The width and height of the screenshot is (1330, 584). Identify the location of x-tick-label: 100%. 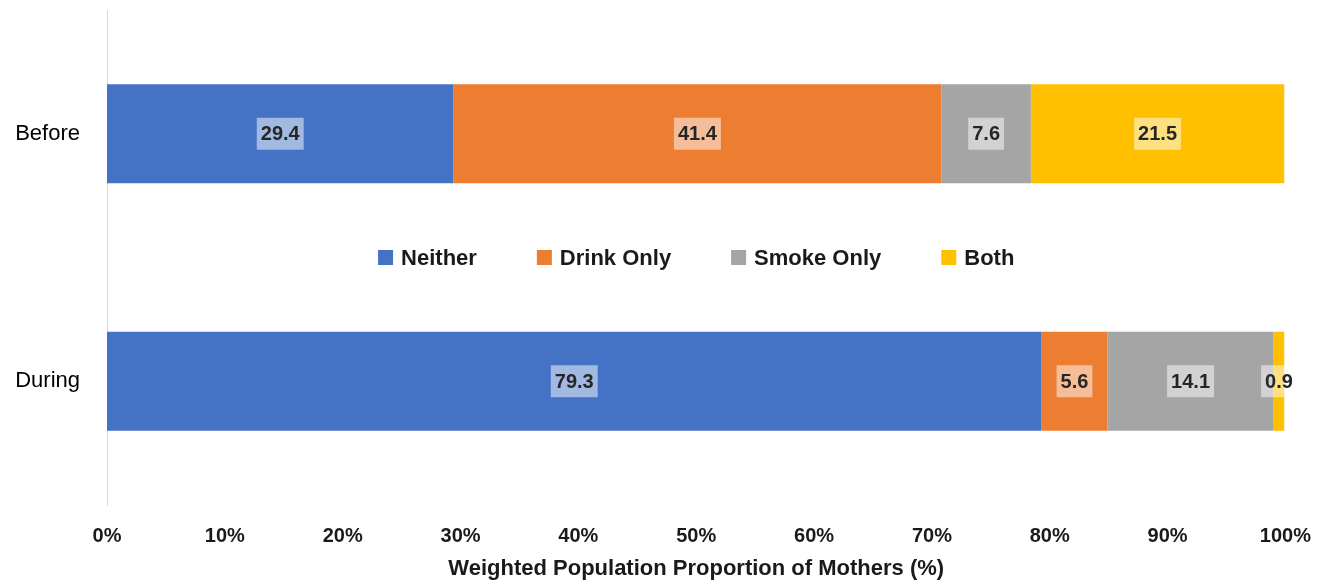
(1285, 534).